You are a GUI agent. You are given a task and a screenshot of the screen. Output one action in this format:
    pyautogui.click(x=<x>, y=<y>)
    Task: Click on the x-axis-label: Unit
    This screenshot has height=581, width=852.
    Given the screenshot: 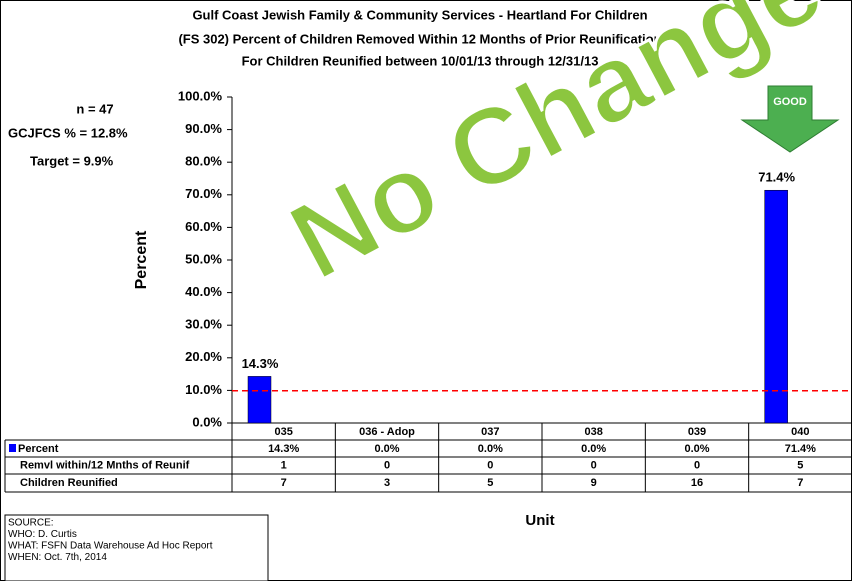 What is the action you would take?
    pyautogui.click(x=539, y=520)
    